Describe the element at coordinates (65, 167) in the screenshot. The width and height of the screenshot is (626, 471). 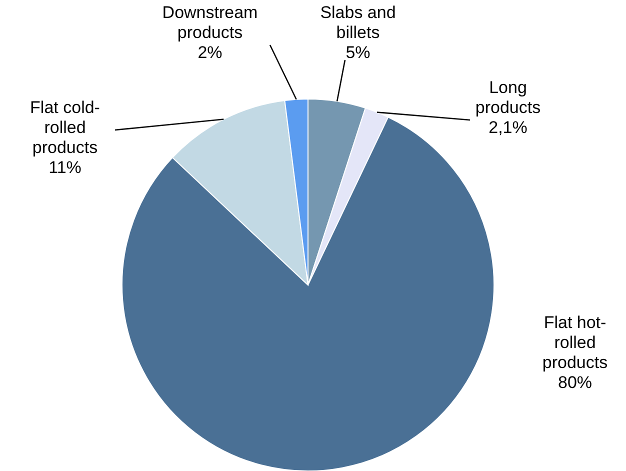
I see `data-label: 11%` at that location.